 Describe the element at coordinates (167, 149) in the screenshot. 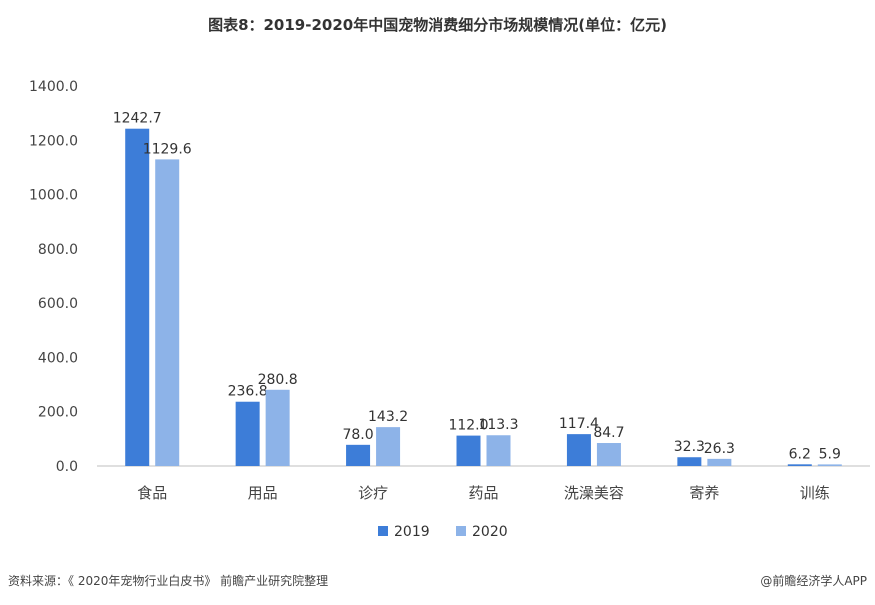

I see `data-label-2020: 1129.6` at that location.